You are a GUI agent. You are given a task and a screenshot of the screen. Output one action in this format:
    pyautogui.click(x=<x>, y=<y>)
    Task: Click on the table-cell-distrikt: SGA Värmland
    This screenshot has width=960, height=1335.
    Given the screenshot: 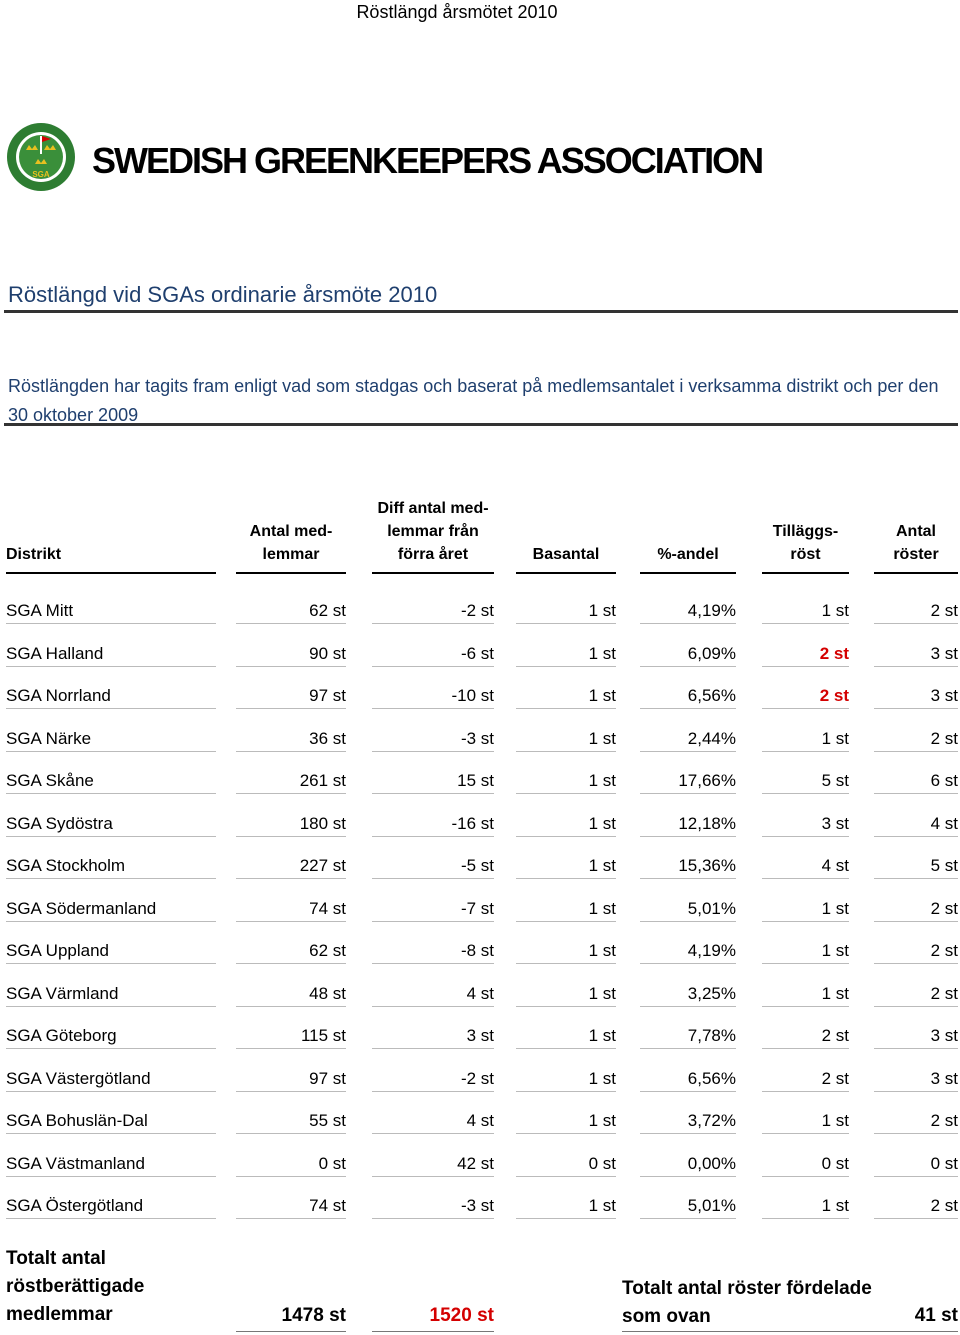 What is the action you would take?
    pyautogui.click(x=62, y=993)
    